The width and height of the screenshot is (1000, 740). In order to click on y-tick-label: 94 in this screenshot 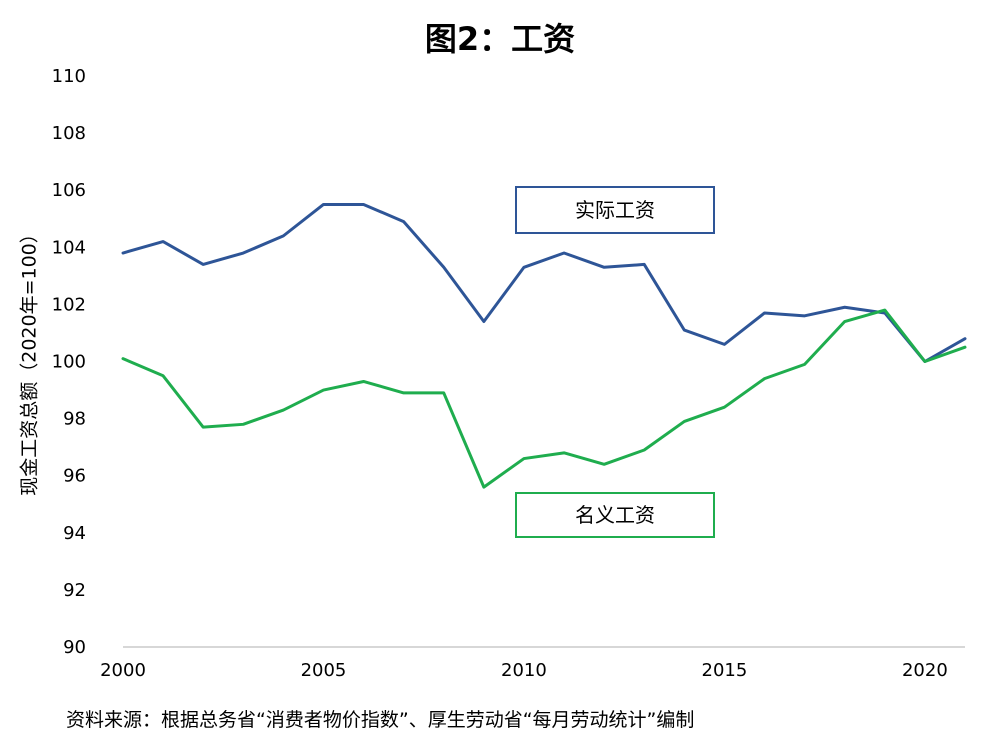, I will do `click(74, 533)`.